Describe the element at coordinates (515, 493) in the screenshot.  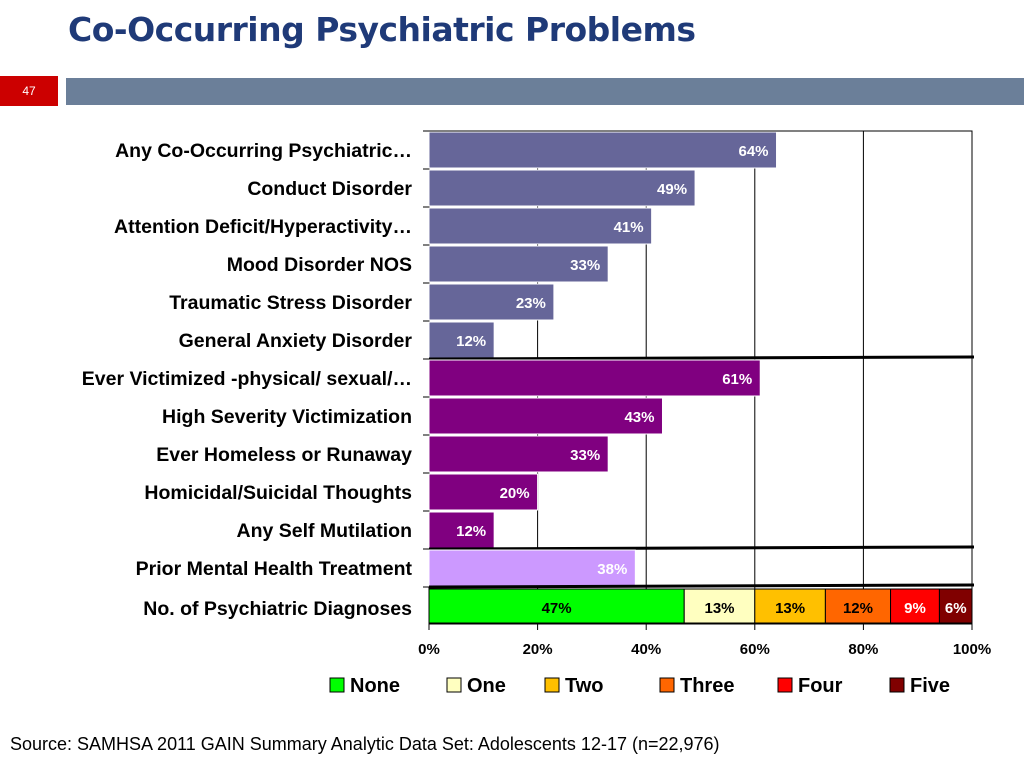
I see `bar-value-label: 20%` at that location.